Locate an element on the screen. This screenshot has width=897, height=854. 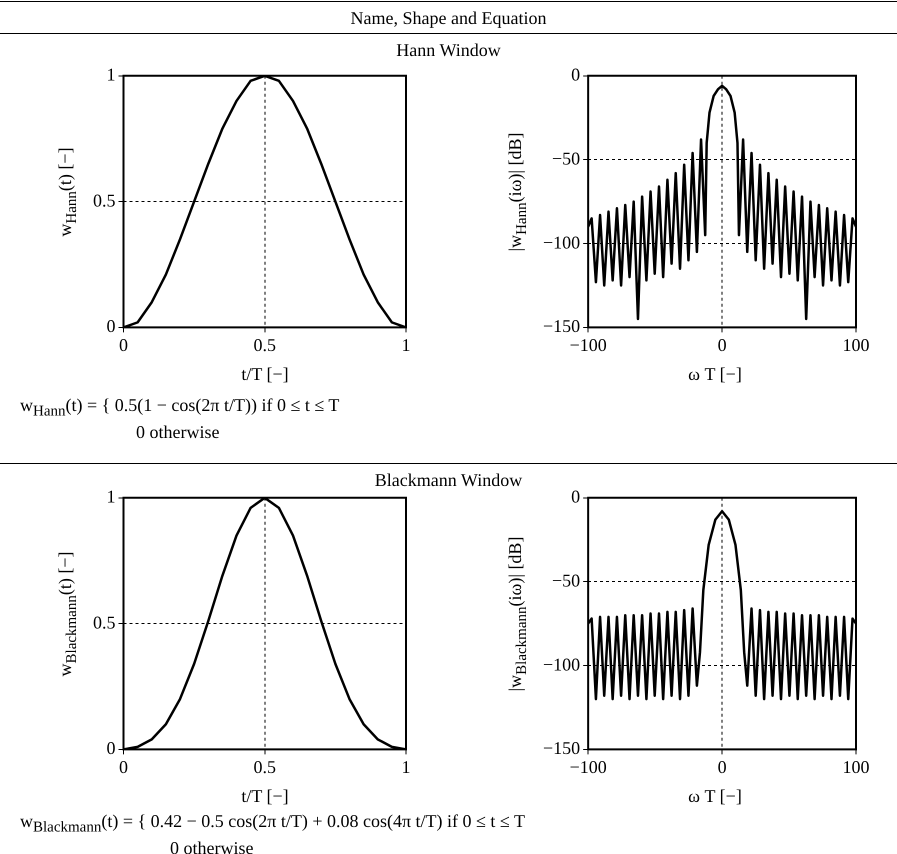
text: w$_{Hann}$(t) = { 0.5(1 − cos(2π t/T)) if 0 ≤ t ≤ T 0 otherwise is located at coordinates (180, 418).